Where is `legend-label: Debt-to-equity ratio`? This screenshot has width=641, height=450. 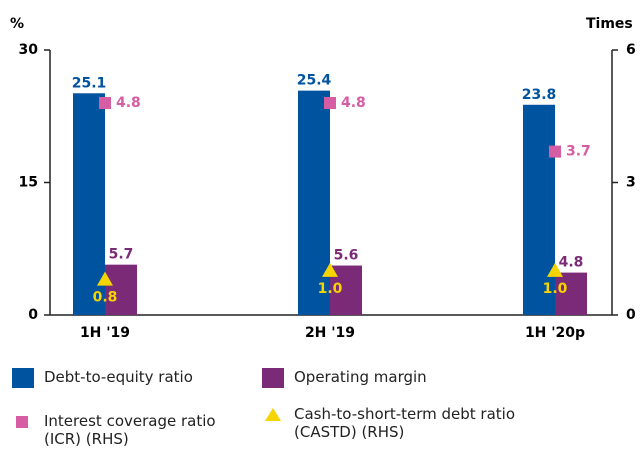
legend-label: Debt-to-equity ratio is located at coordinates (118, 377).